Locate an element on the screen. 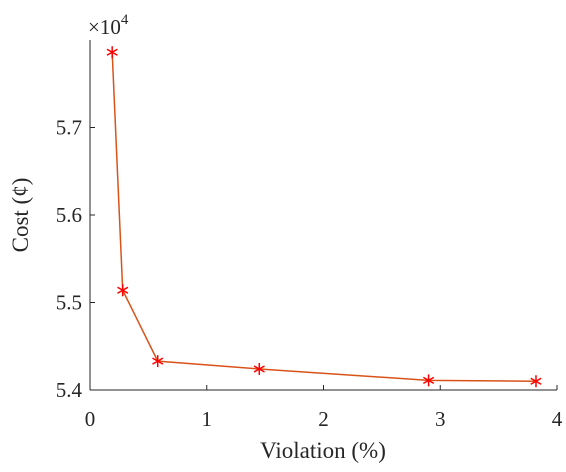 This screenshot has width=566, height=472. y-tick-label: 5.7 is located at coordinates (69, 128).